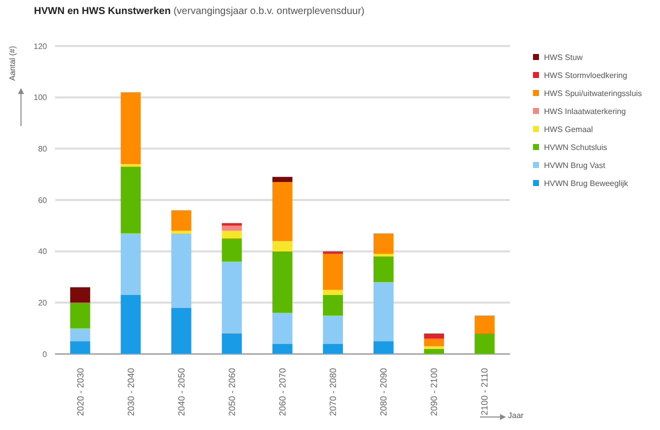  I want to click on chart-title: HVWN en HWS Kunstwerken, so click(102, 11).